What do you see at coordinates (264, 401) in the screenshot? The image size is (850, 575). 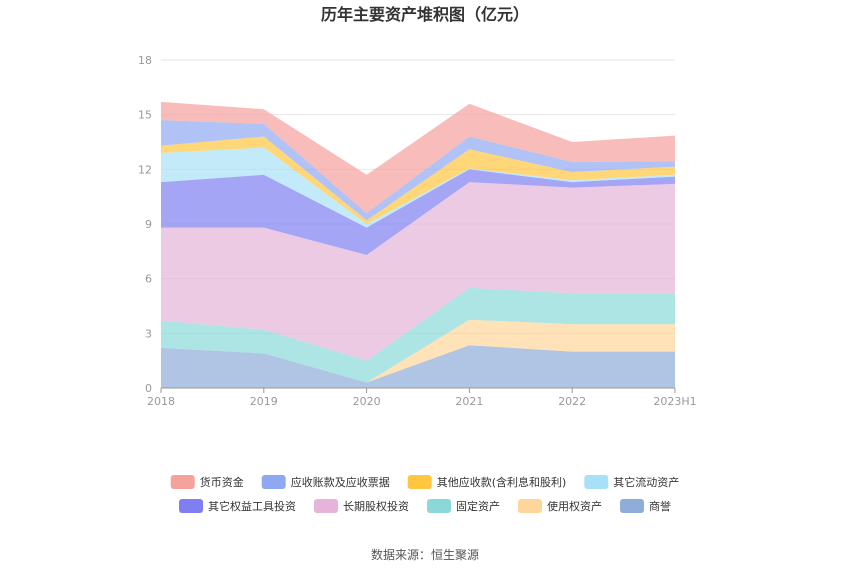 I see `x-tick-label: 2019` at bounding box center [264, 401].